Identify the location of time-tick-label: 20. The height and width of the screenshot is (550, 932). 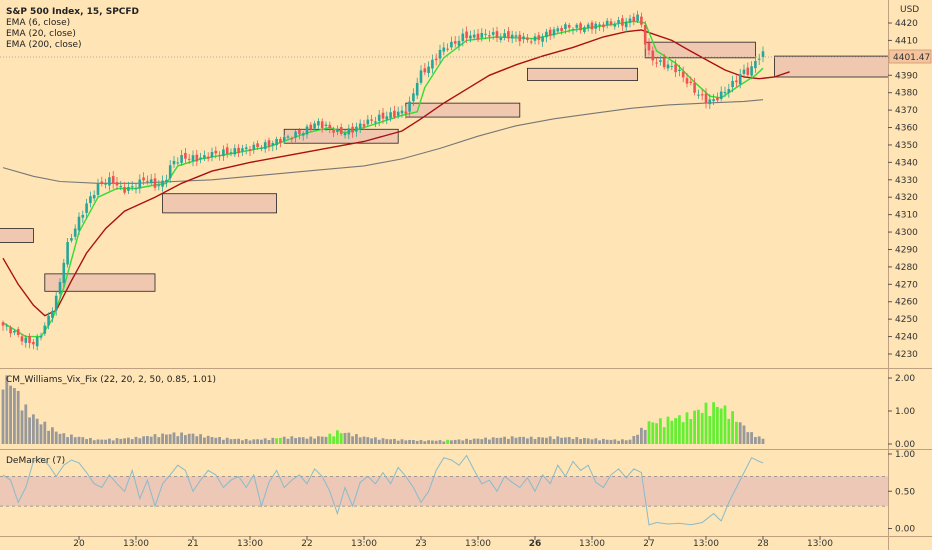
(79, 544).